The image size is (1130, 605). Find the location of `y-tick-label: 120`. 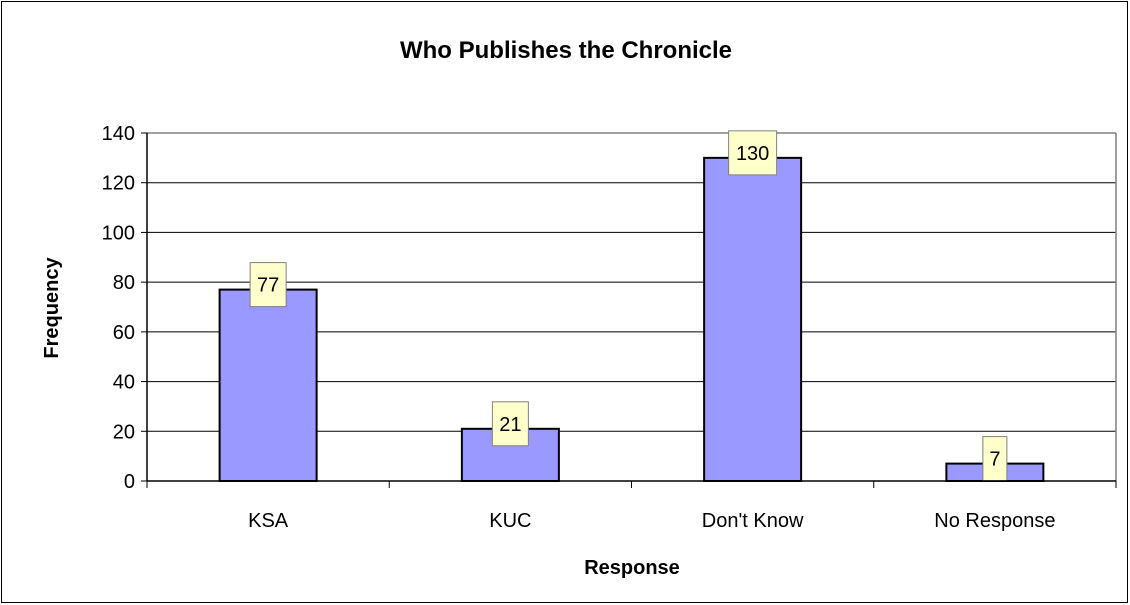

y-tick-label: 120 is located at coordinates (118, 184).